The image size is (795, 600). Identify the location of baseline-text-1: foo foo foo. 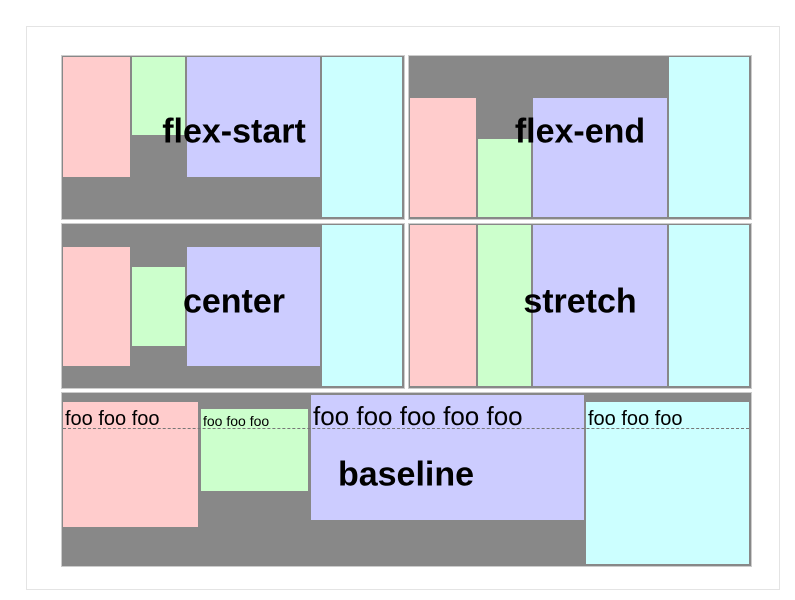
(112, 419).